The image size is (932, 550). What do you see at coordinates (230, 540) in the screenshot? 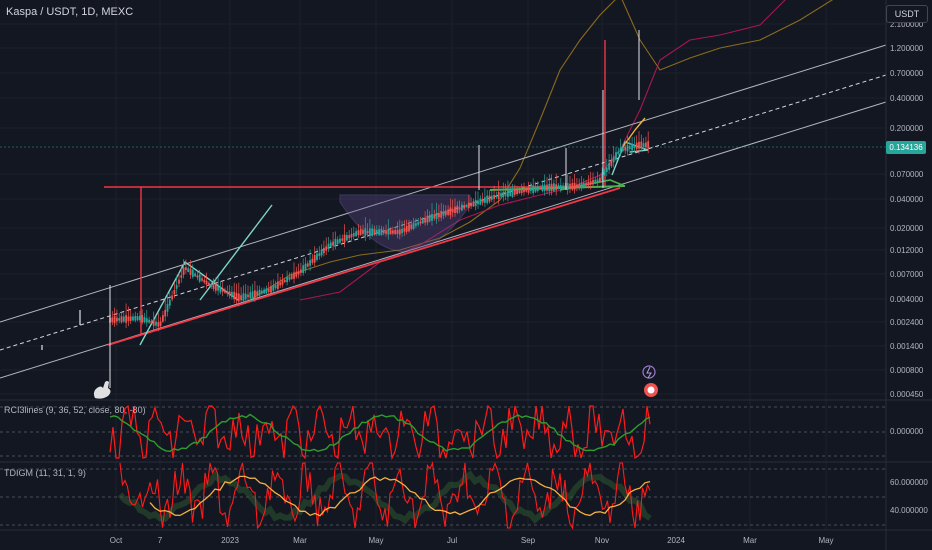
I see `time-tick-label: 2023` at bounding box center [230, 540].